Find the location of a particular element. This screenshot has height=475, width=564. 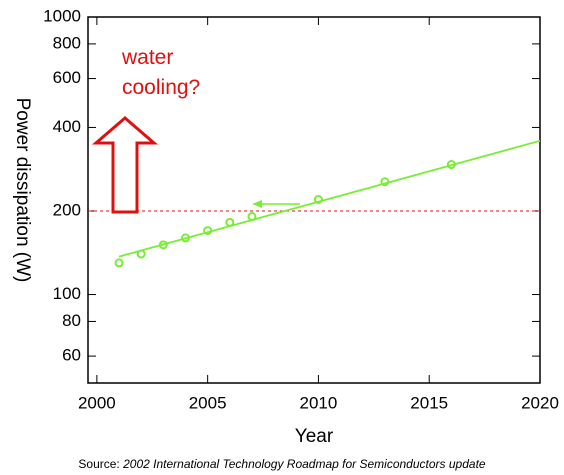

x-axis-label: Year is located at coordinates (314, 436).